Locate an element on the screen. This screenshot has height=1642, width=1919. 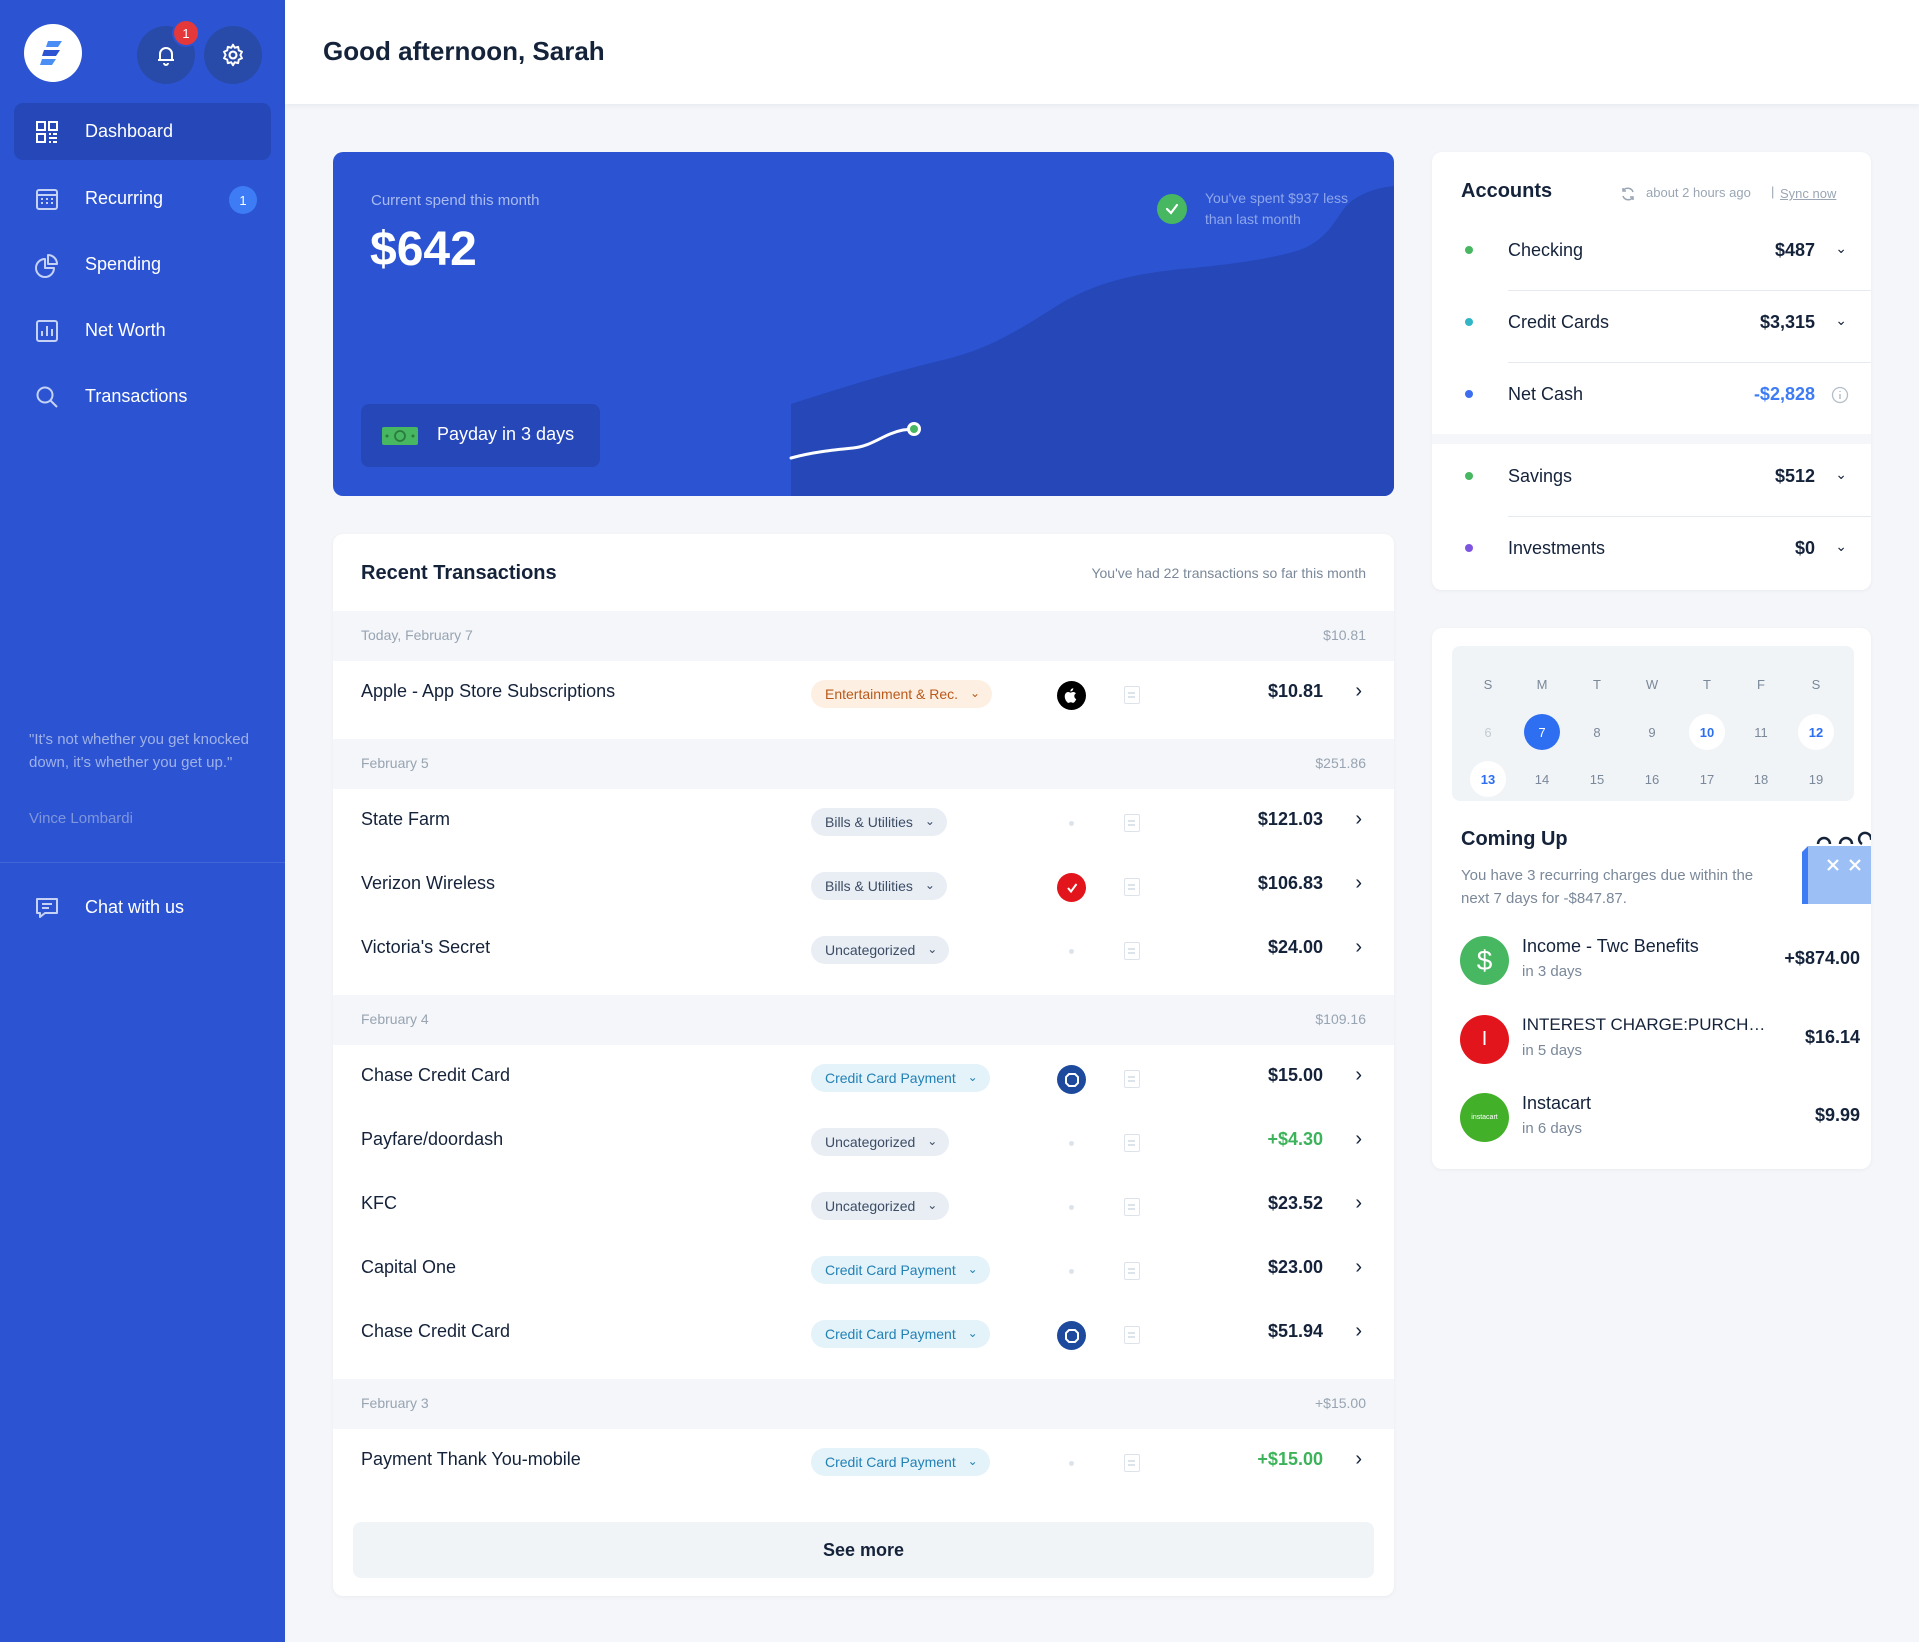
account-row-savings: Savings $512 ⌄ is located at coordinates (1651, 476).